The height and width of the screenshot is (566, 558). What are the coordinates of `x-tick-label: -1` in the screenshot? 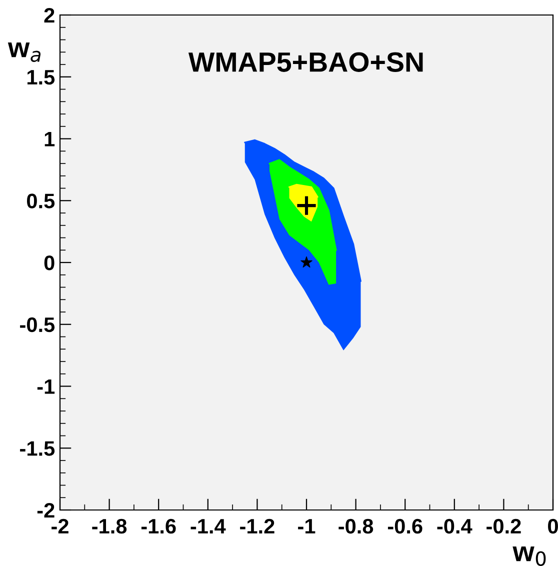 It's located at (307, 526).